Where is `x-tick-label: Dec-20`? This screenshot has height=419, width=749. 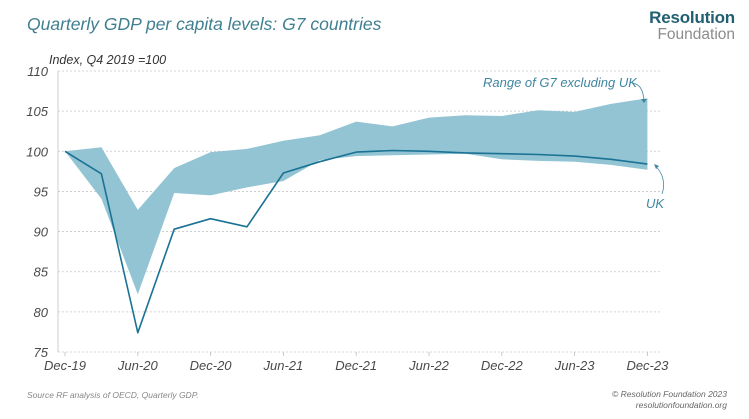 x-tick-label: Dec-20 is located at coordinates (211, 365).